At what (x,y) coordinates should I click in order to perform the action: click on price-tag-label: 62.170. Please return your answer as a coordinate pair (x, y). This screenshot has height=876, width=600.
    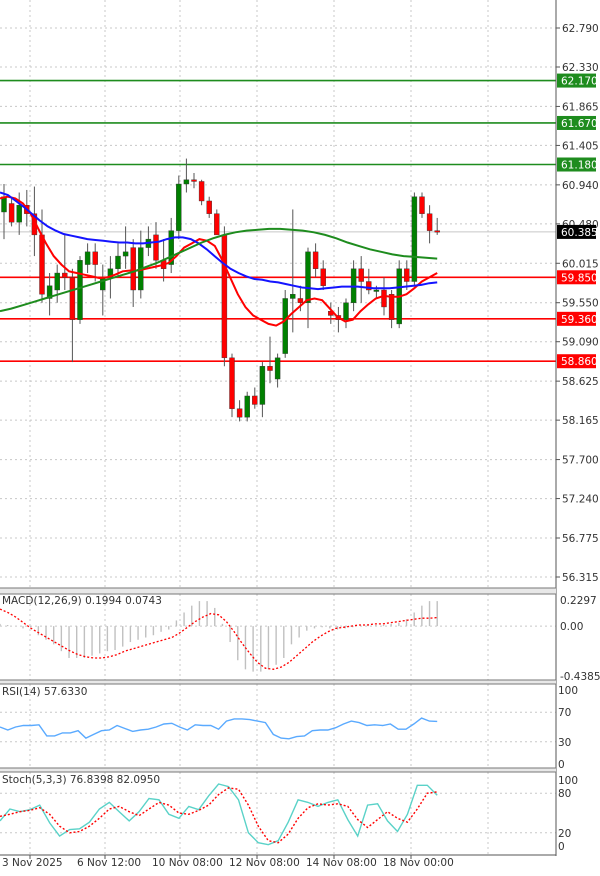
    Looking at the image, I should click on (579, 82).